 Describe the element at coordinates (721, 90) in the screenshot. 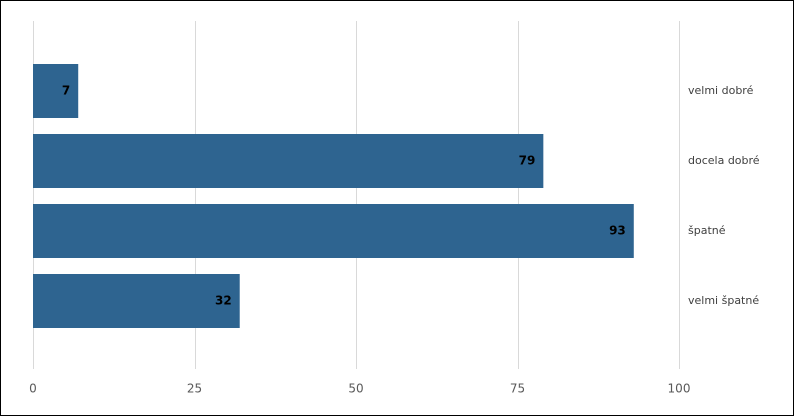

I see `category-label-velmi-dobre: velmi dobré` at that location.